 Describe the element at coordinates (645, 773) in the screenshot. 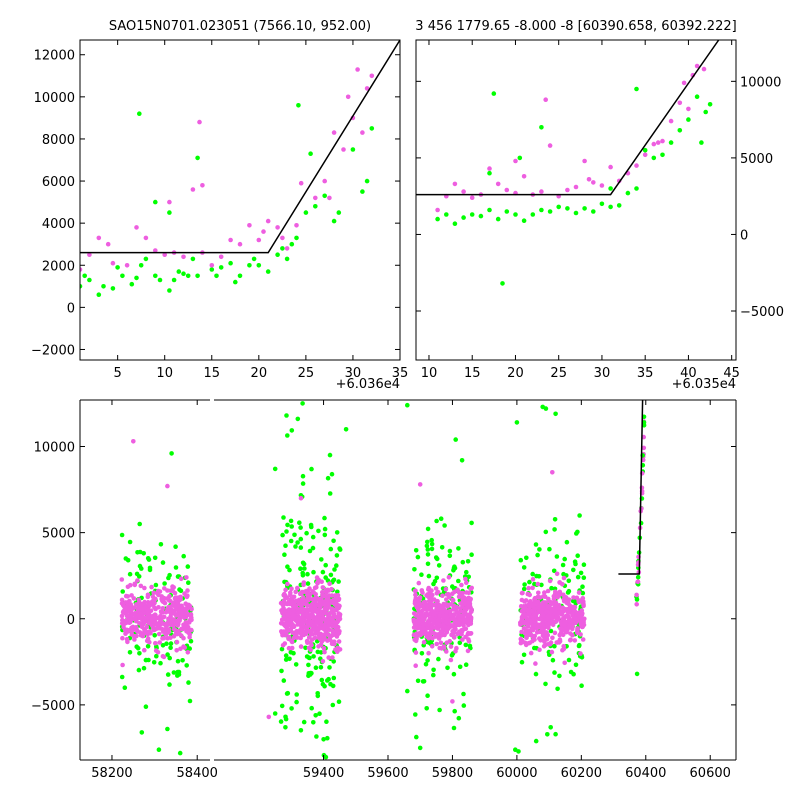

I see `x-tick-label: 60400` at that location.